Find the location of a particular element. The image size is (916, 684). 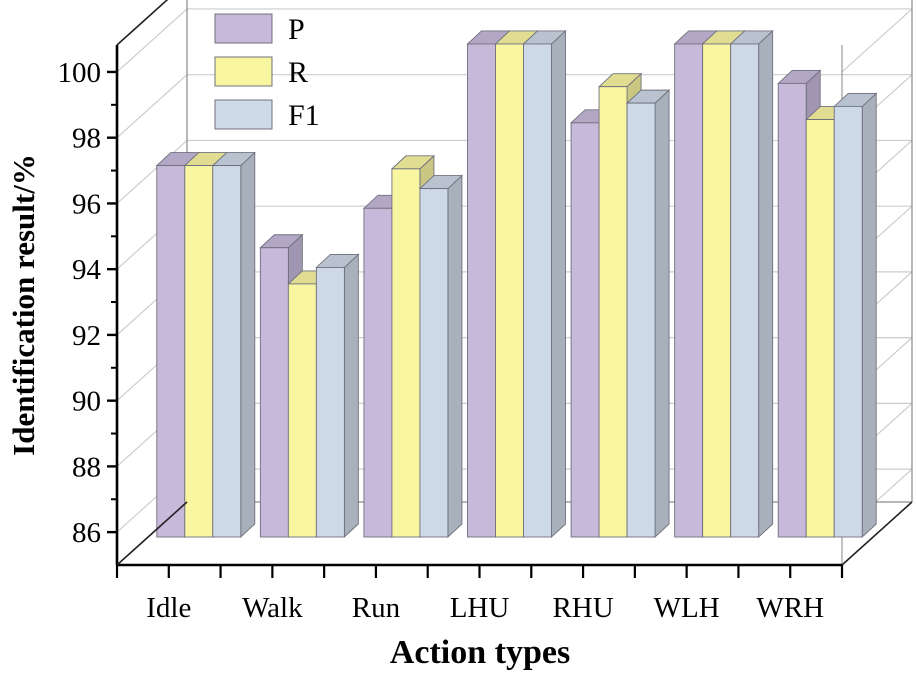

x-tick-label: LHU is located at coordinates (480, 608).